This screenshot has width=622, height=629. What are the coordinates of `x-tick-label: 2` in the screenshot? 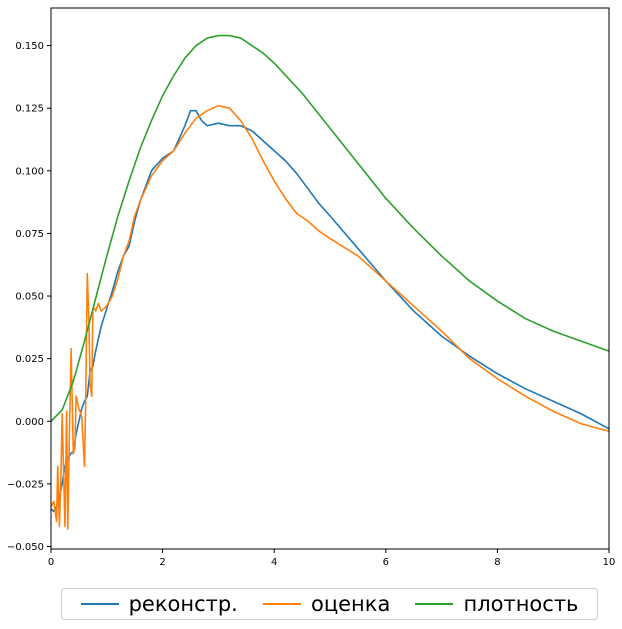 It's located at (162, 562).